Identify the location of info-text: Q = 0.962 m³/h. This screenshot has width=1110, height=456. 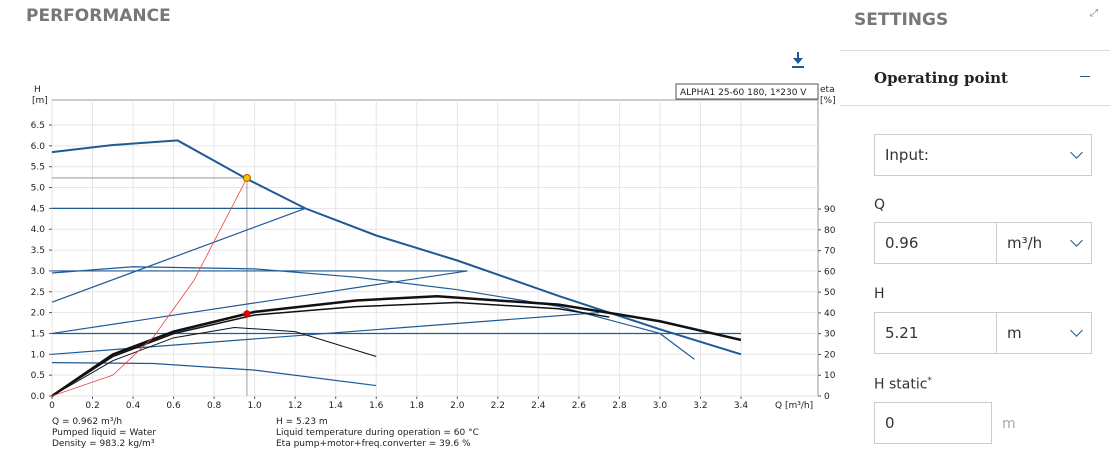
(87, 422).